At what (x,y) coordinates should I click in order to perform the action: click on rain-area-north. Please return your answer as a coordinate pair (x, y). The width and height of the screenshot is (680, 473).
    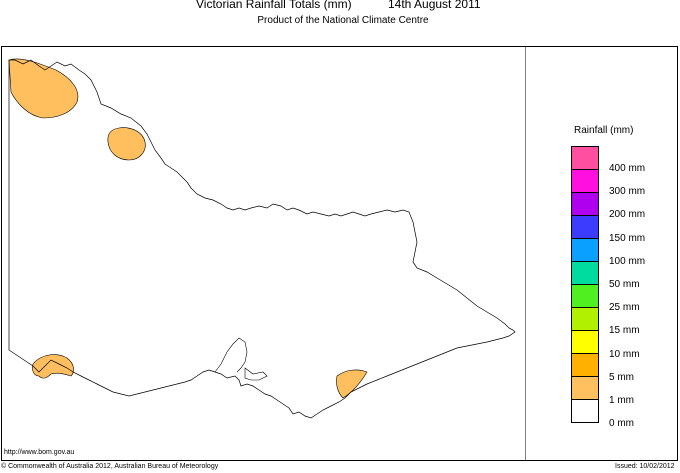
    Looking at the image, I should click on (126, 144).